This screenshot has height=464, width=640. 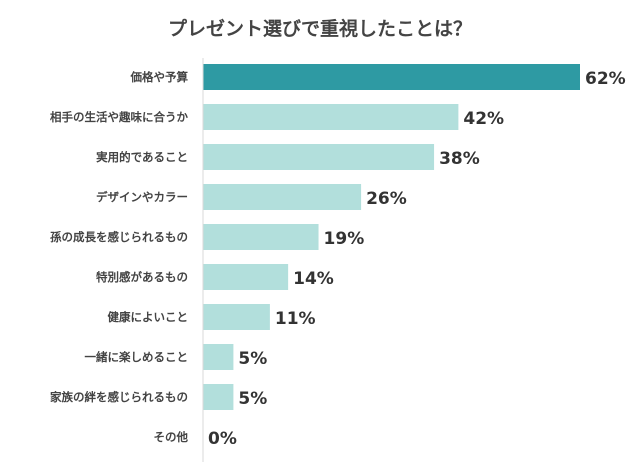 I want to click on category-label: デザインやカラー, so click(x=142, y=197).